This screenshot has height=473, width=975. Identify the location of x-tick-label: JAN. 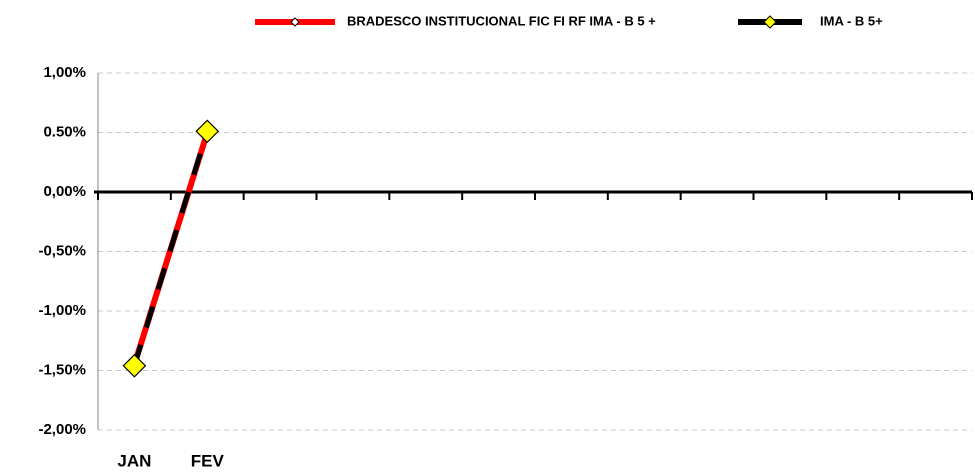
(134, 460).